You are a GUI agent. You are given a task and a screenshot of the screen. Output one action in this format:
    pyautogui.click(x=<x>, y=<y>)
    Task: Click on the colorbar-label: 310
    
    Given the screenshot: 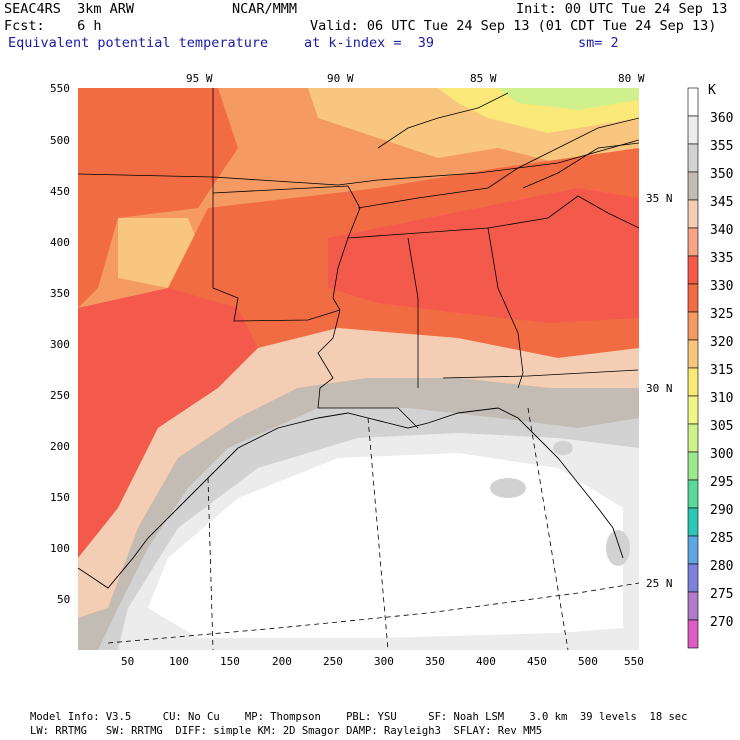 What is the action you would take?
    pyautogui.click(x=721, y=398)
    